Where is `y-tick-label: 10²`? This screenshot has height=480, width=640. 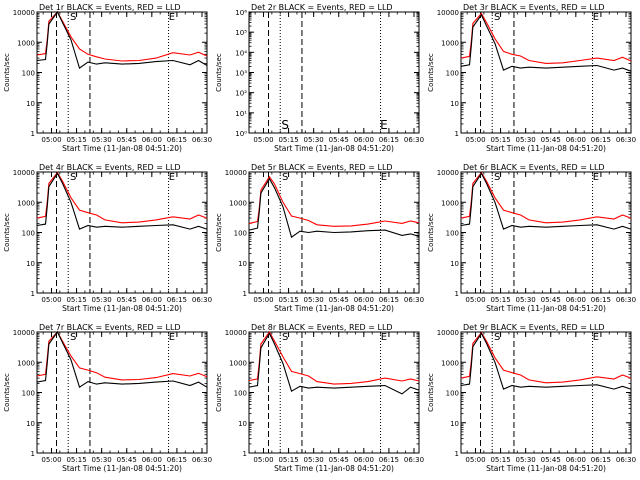 y-tick-label: 10² is located at coordinates (241, 94).